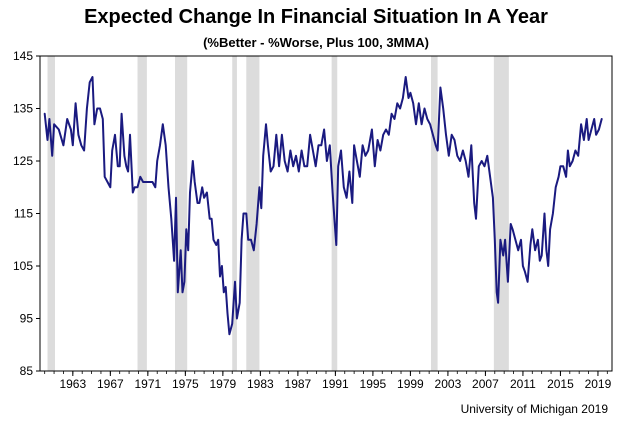 Image resolution: width=632 pixels, height=430 pixels. I want to click on y-tick-label-5: 135, so click(23, 109).